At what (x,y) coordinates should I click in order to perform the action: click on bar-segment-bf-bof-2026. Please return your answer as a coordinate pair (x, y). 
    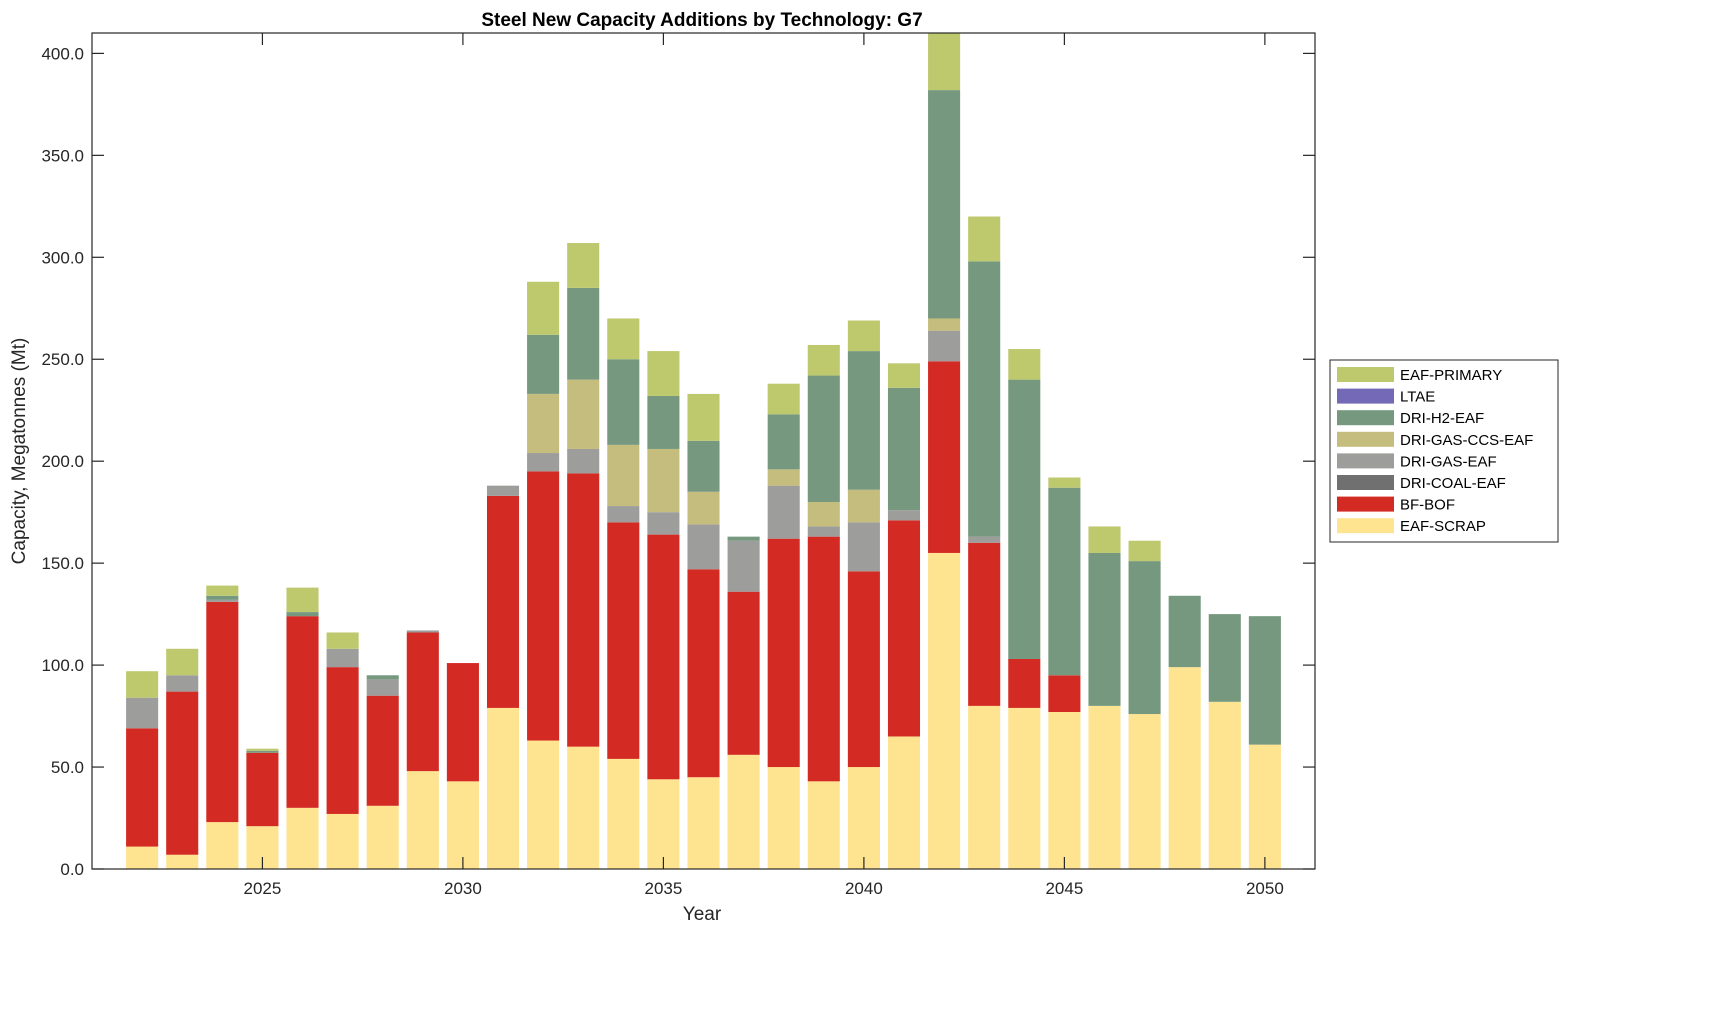
    Looking at the image, I should click on (302, 712).